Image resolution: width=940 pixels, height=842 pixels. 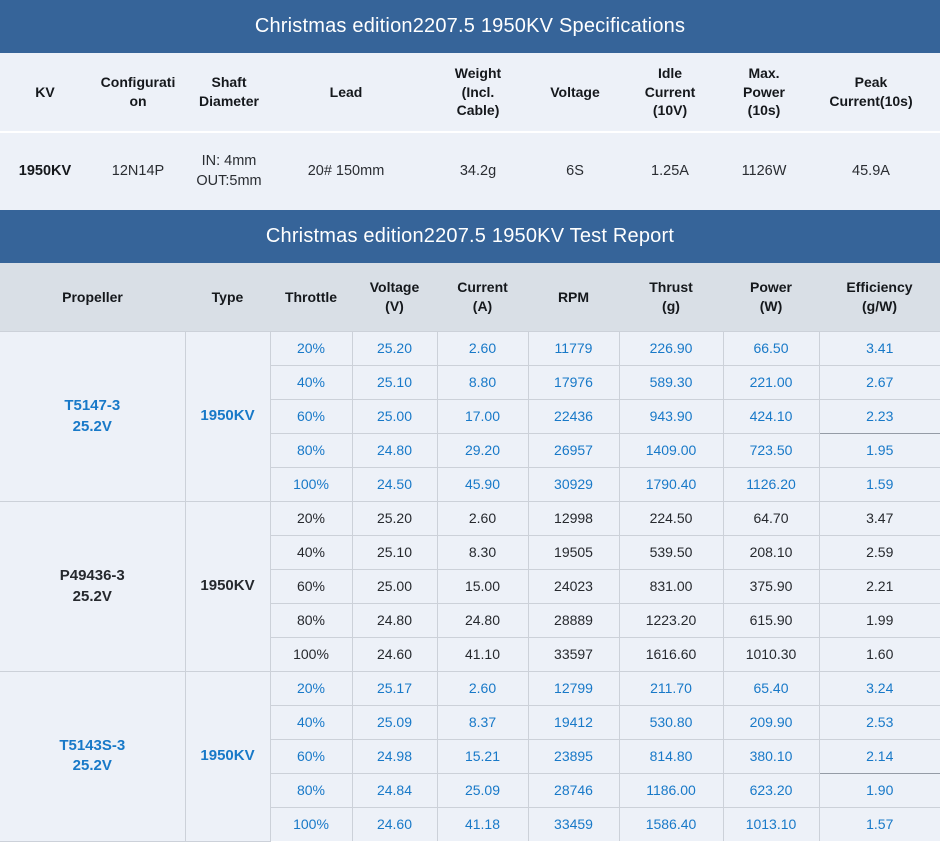 What do you see at coordinates (771, 297) in the screenshot?
I see `test-header-power: Power (W)` at bounding box center [771, 297].